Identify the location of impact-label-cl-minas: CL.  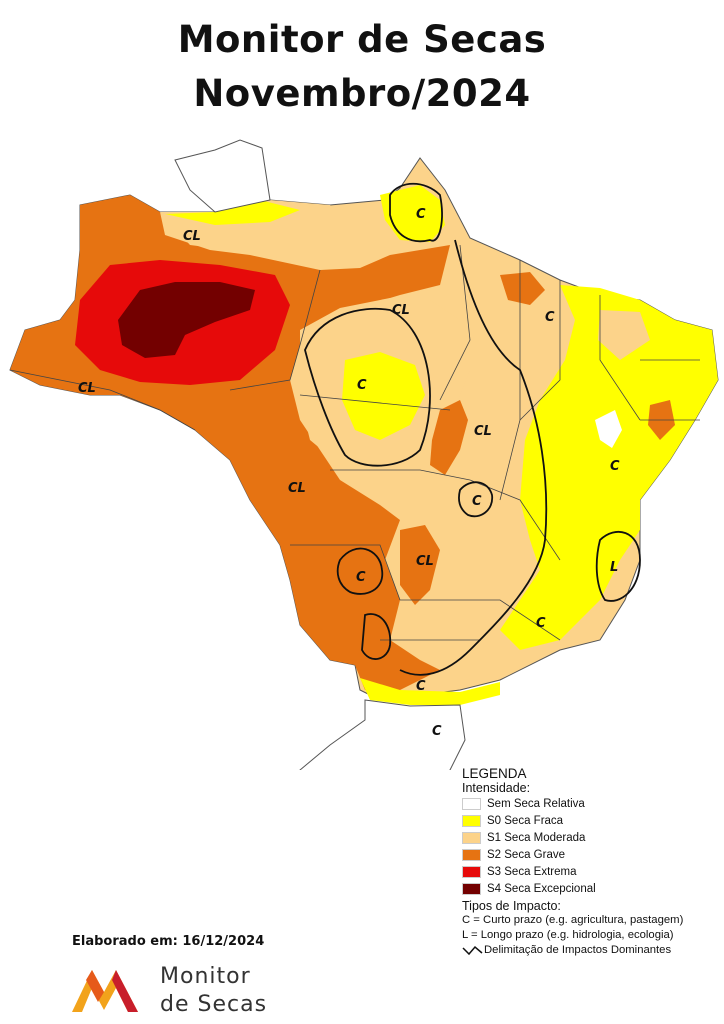
(425, 561).